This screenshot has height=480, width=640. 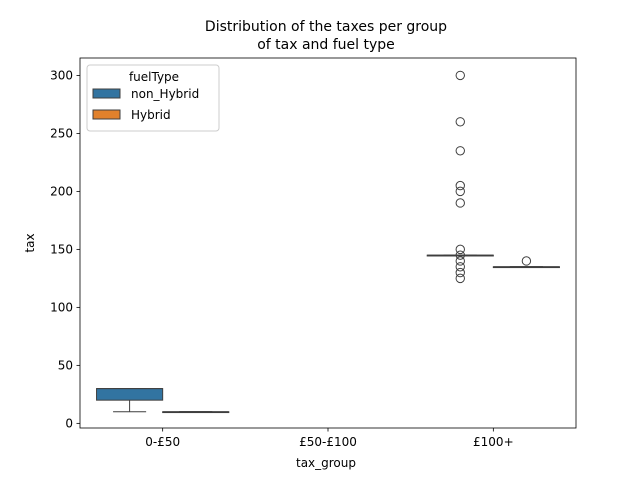 I want to click on y-tick-label: 50, so click(x=65, y=365).